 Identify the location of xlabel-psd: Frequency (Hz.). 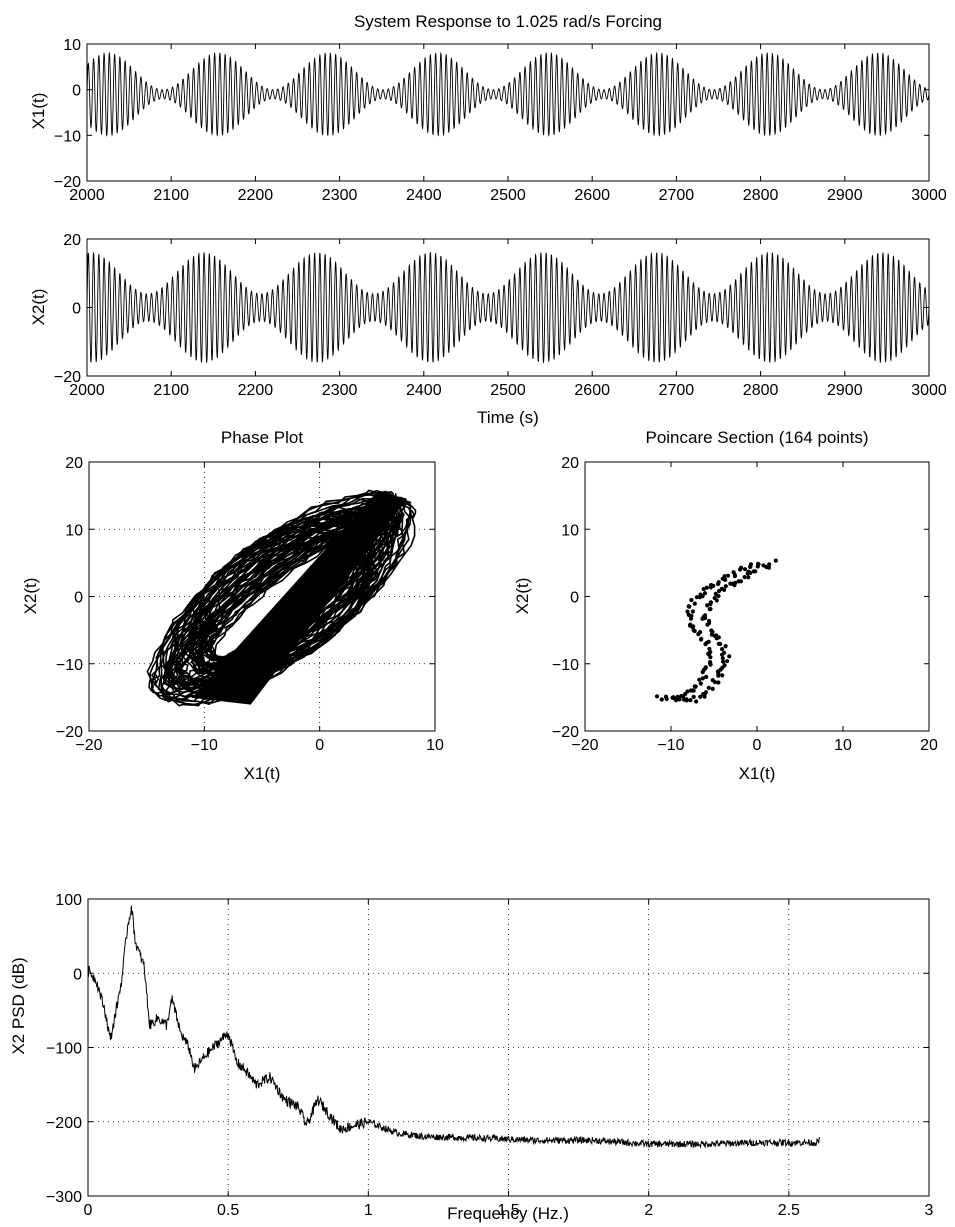
(508, 1213).